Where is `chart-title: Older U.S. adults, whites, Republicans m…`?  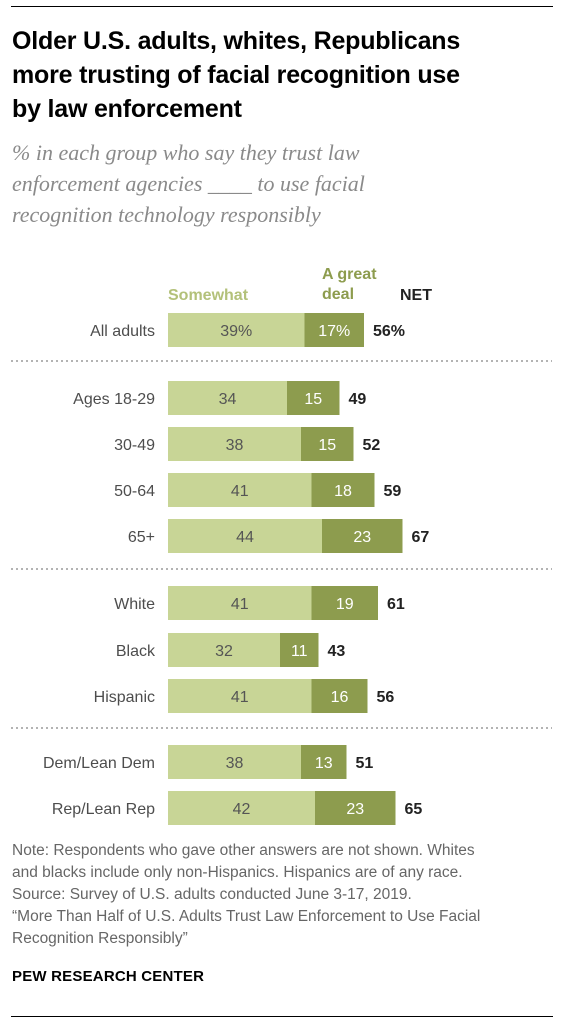 chart-title: Older U.S. adults, whites, Republicans m… is located at coordinates (282, 75).